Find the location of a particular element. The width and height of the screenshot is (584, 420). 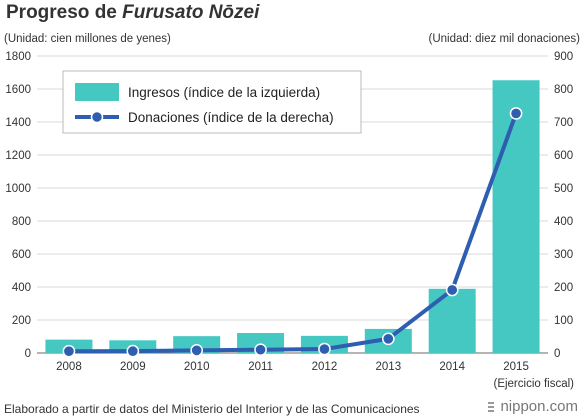

right-tick-label: 800 is located at coordinates (563, 90).